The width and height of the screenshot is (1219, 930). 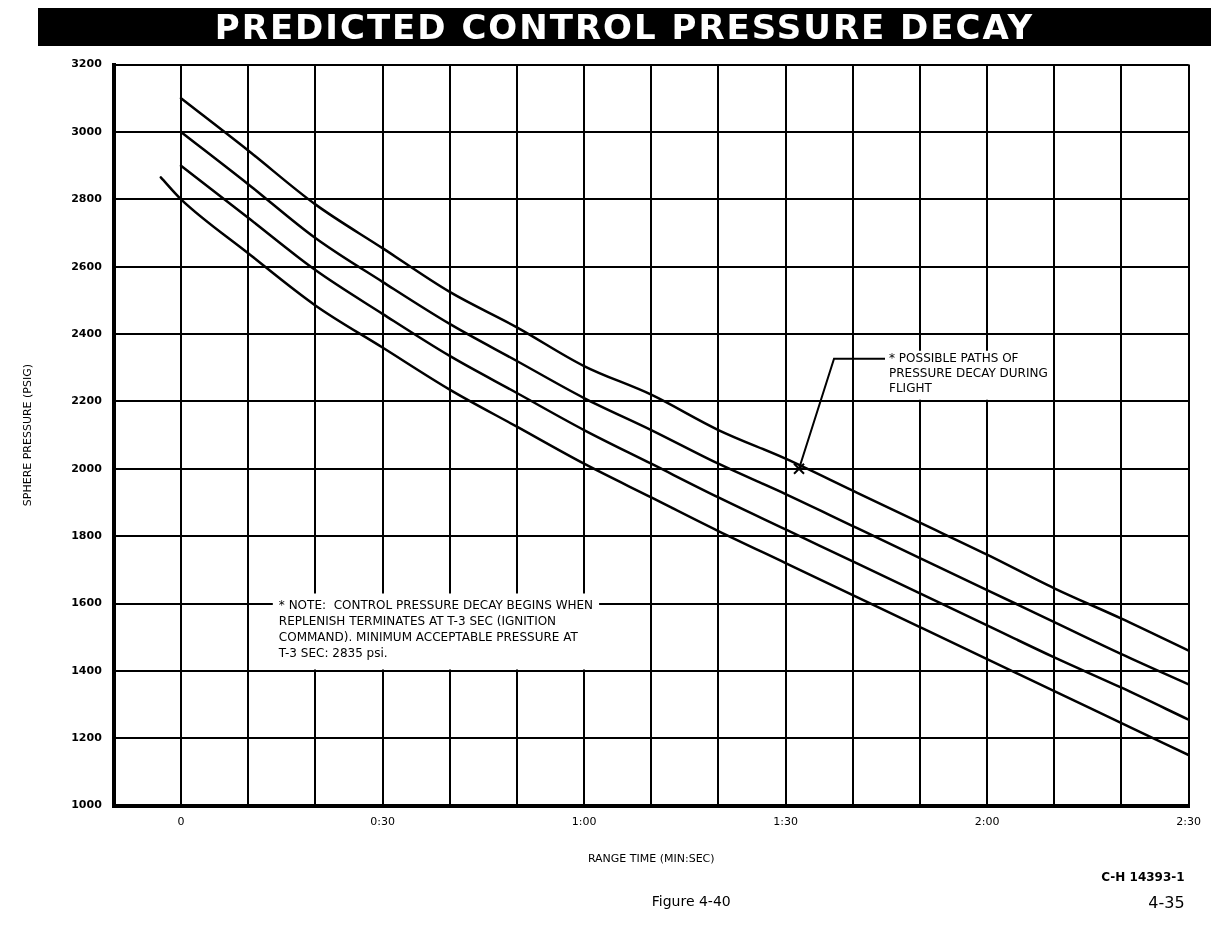 I want to click on x-tick-label: 0, so click(x=181, y=822).